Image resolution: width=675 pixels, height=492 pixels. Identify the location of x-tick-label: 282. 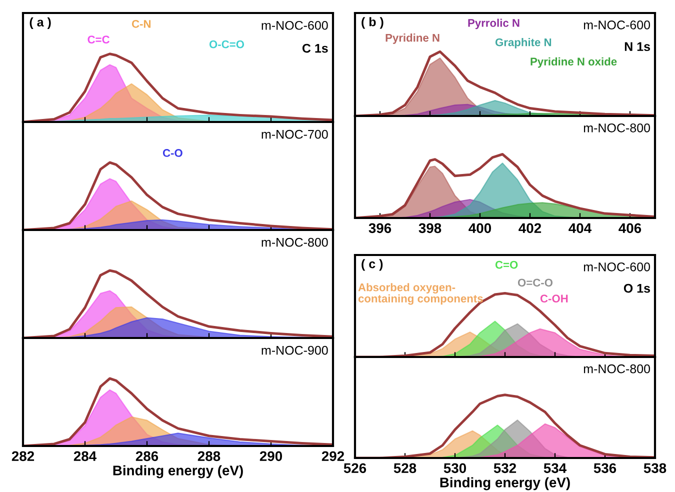
(23, 456).